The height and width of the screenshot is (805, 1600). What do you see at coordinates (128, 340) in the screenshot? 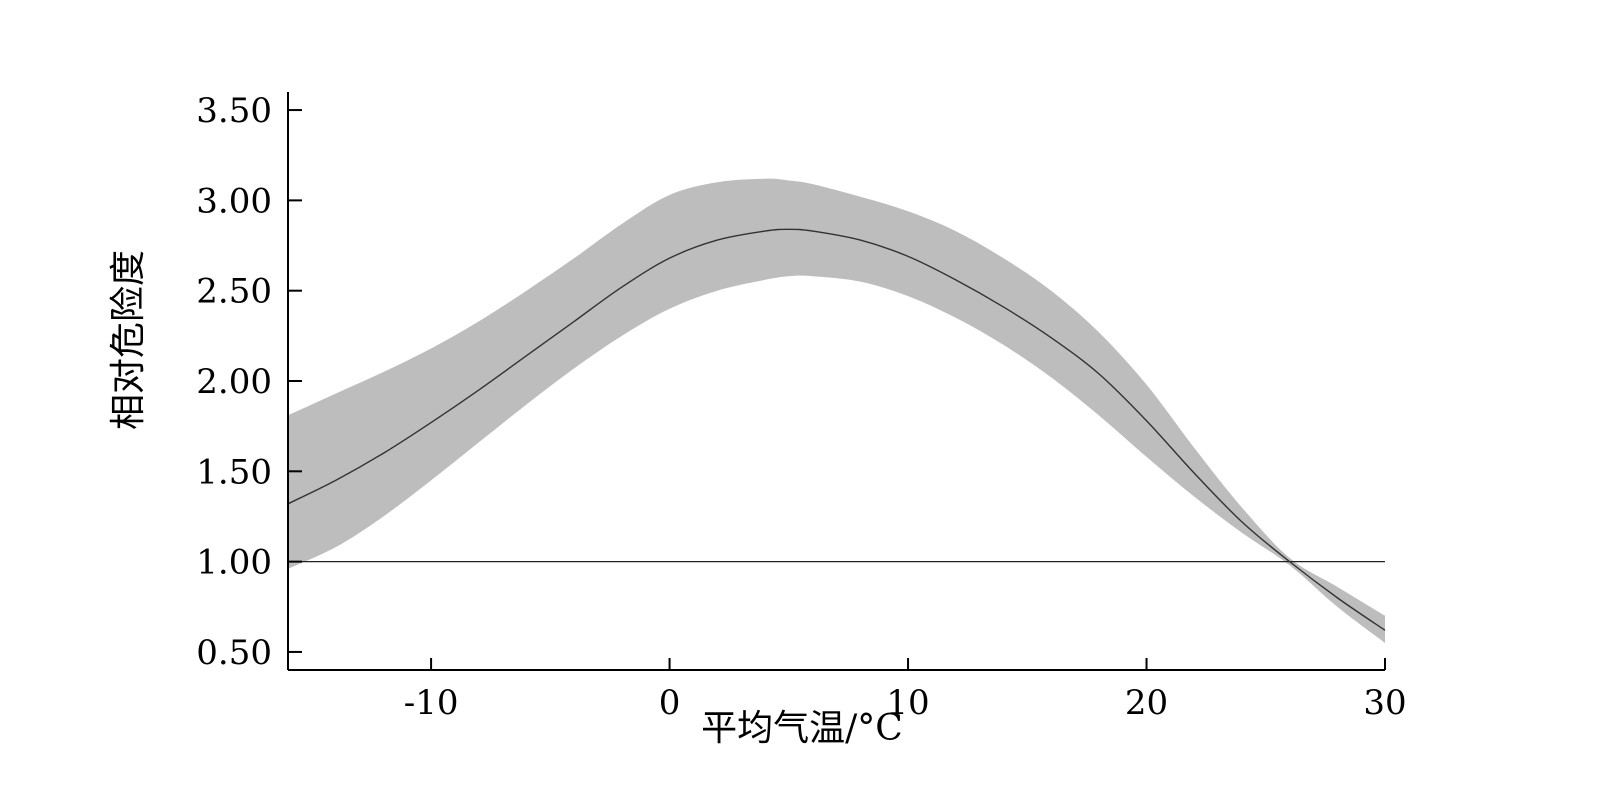
I see `y-axis-title: 相对危险度` at bounding box center [128, 340].